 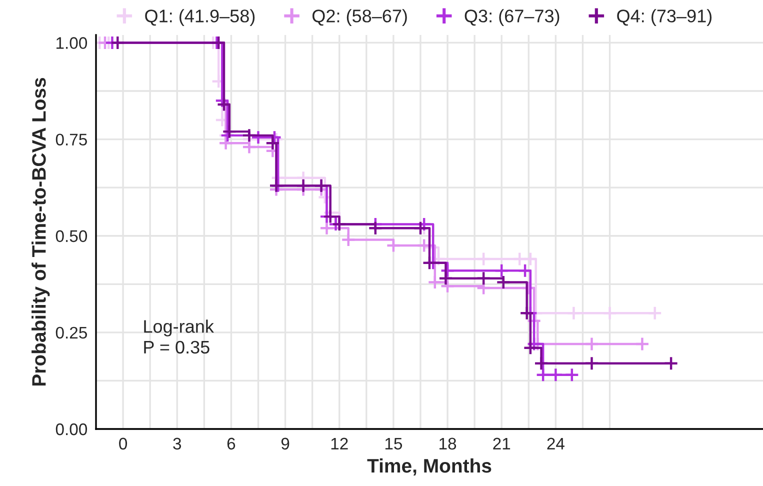 I want to click on x-tick-label: 18, so click(x=448, y=444).